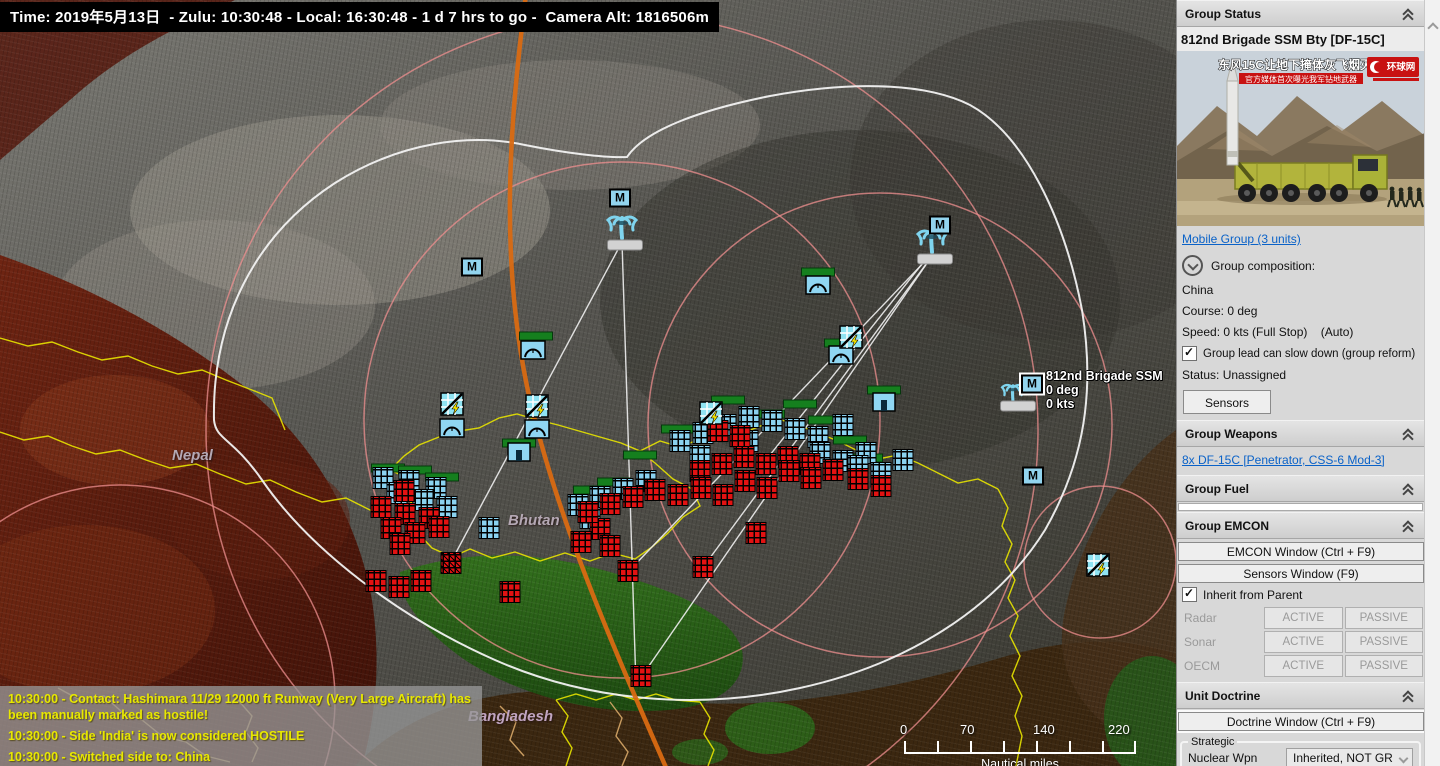 This screenshot has width=1440, height=766. Describe the element at coordinates (1227, 402) in the screenshot. I see `sensors-button: Sensors` at that location.